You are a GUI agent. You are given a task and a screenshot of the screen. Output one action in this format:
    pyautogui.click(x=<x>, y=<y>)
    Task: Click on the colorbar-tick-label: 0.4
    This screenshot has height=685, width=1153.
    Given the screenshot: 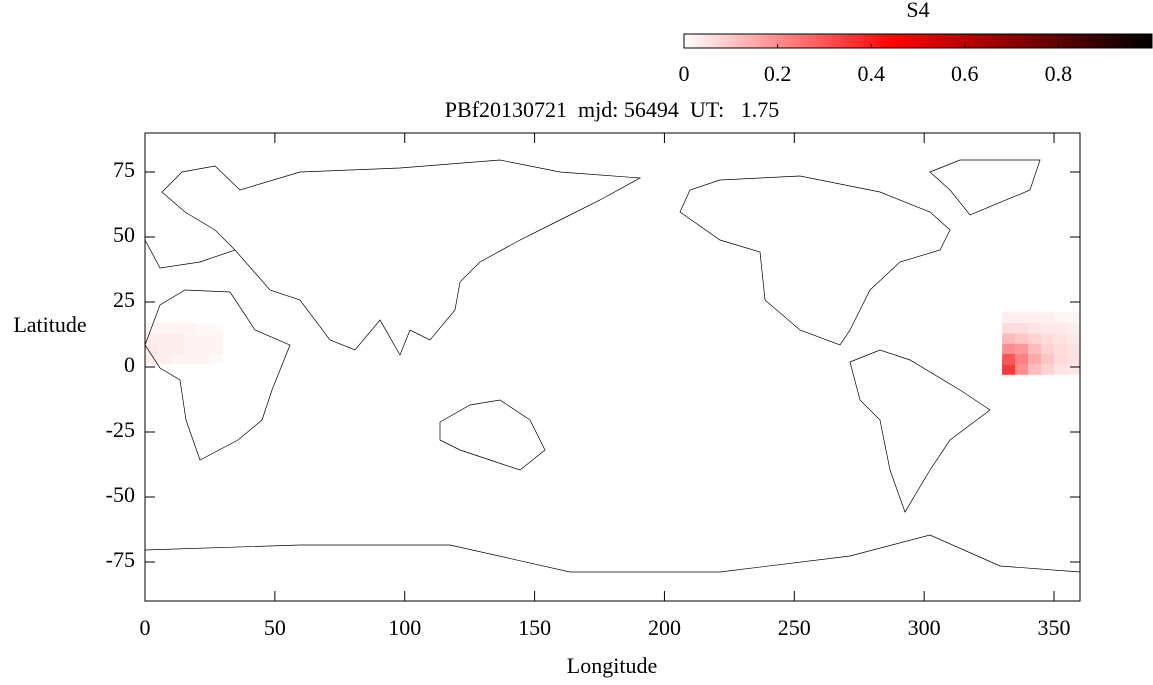 What is the action you would take?
    pyautogui.click(x=871, y=73)
    